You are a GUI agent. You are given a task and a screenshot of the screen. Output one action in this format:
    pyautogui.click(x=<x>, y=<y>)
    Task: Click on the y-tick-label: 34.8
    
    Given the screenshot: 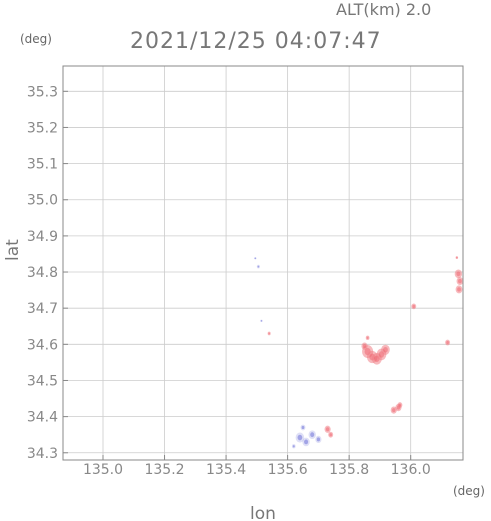 What is the action you would take?
    pyautogui.click(x=42, y=273)
    